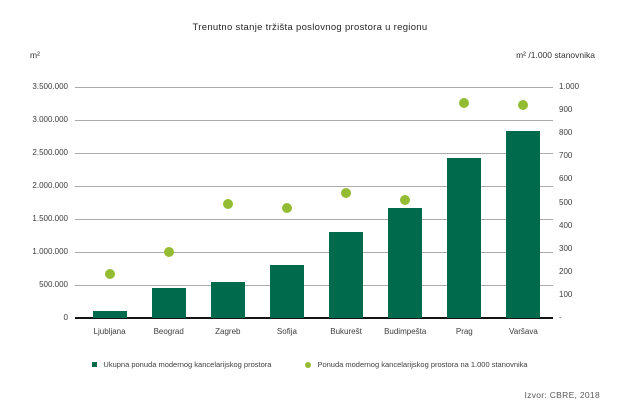  What do you see at coordinates (50, 152) in the screenshot?
I see `left-axis-tick-2500000: 2.500.000` at bounding box center [50, 152].